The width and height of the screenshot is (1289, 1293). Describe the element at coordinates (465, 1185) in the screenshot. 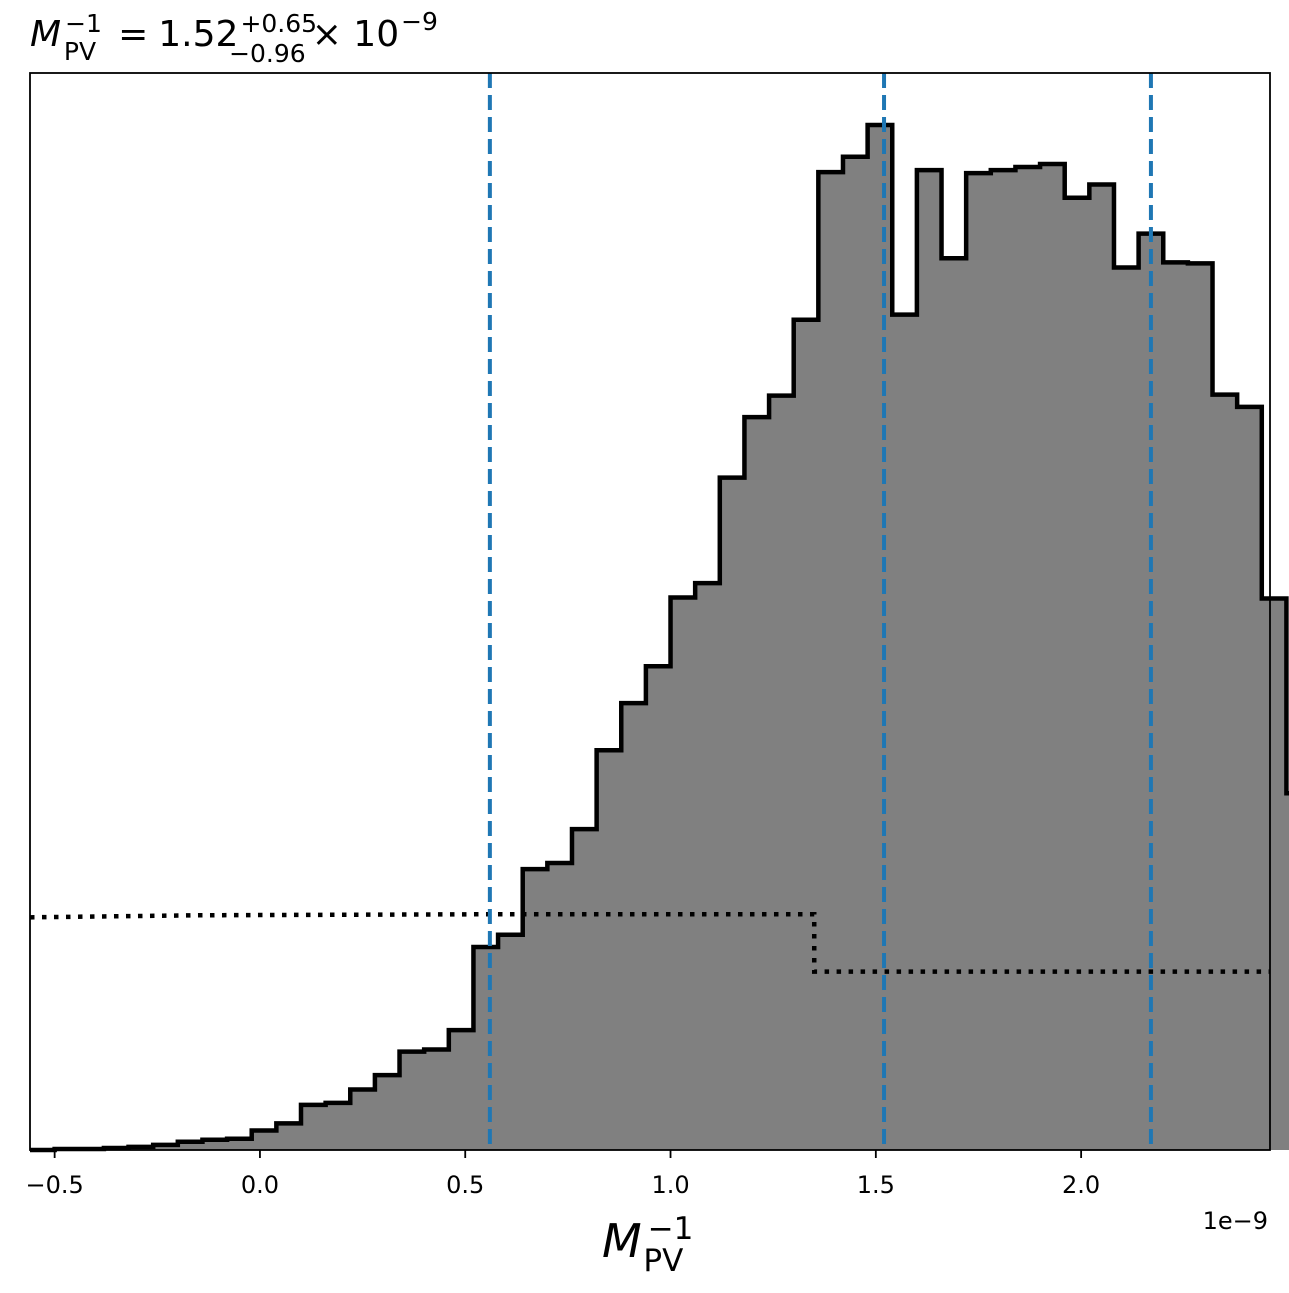

I see `x-tick-label: 0.5` at that location.